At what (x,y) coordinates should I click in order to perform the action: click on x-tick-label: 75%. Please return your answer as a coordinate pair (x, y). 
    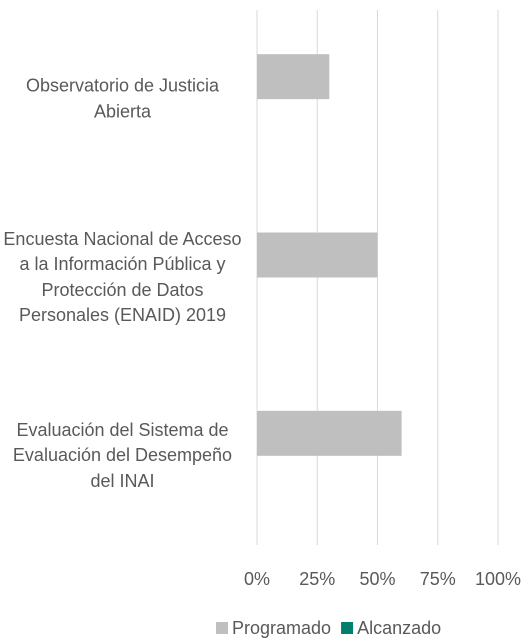
    Looking at the image, I should click on (438, 579).